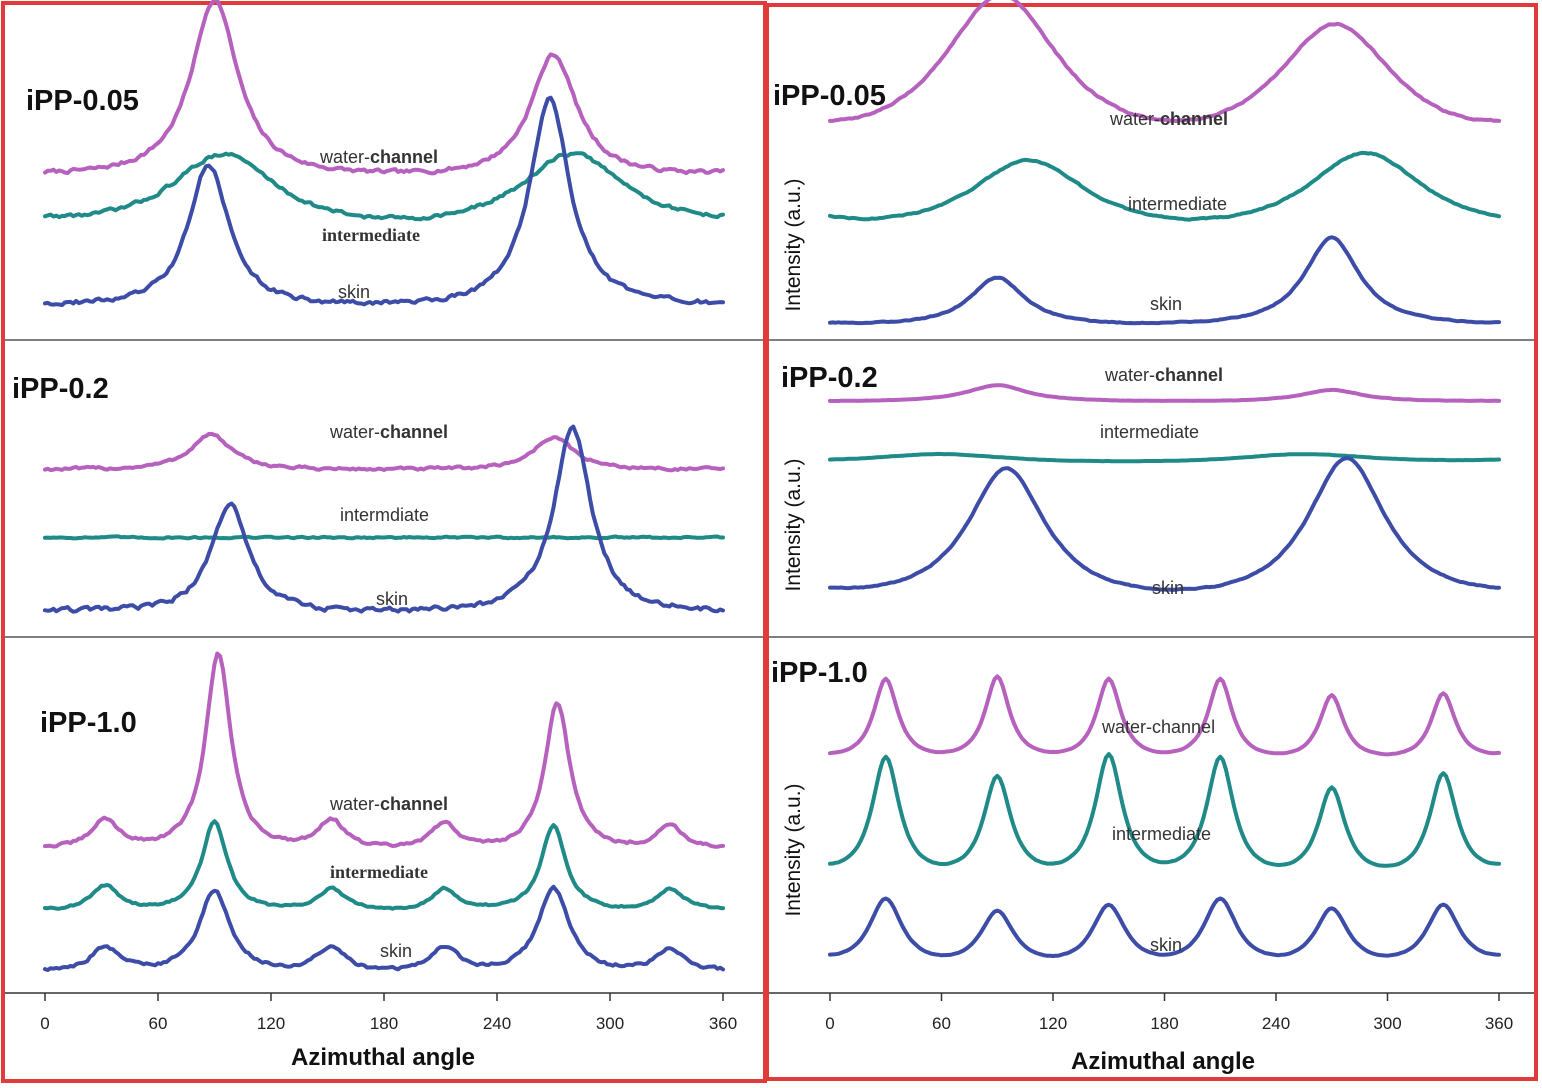  Describe the element at coordinates (1129, 375) in the screenshot. I see `right-p2-water-label-plain: water-` at that location.